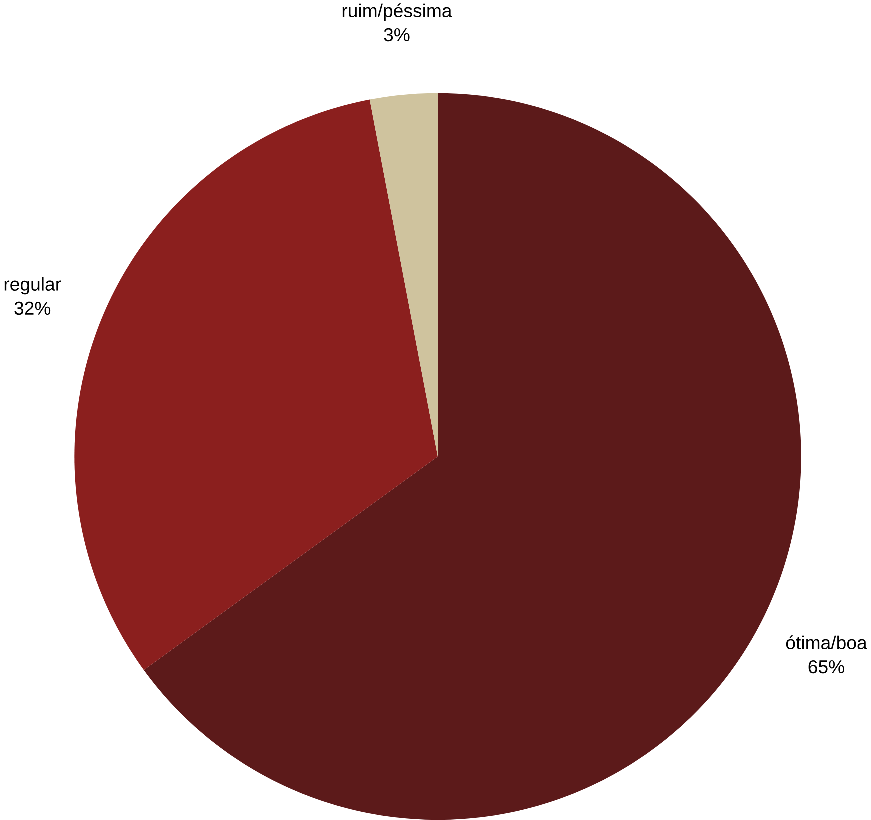 Image resolution: width=871 pixels, height=820 pixels. Describe the element at coordinates (826, 667) in the screenshot. I see `data-label: 65%` at that location.